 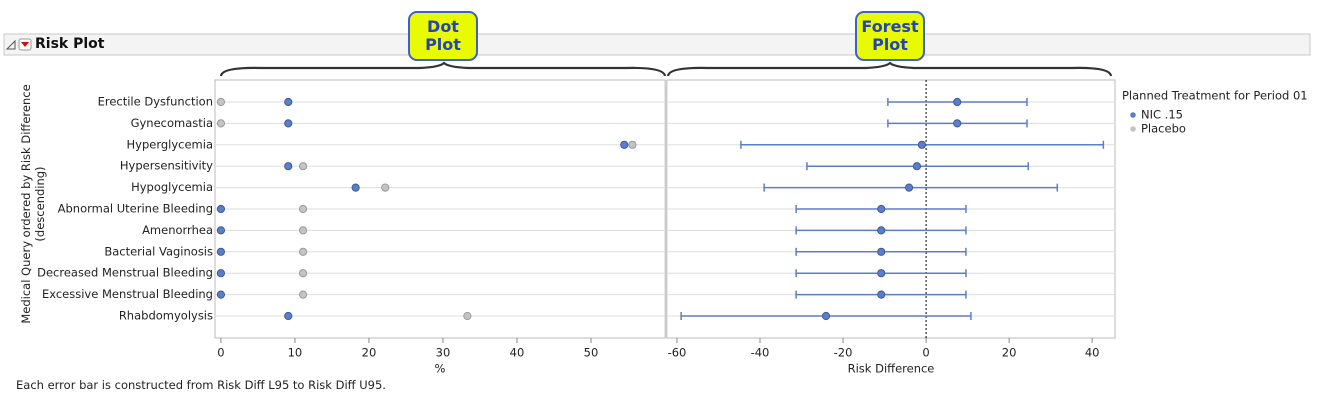 What do you see at coordinates (443, 353) in the screenshot?
I see `x-tick-label: 30` at bounding box center [443, 353].